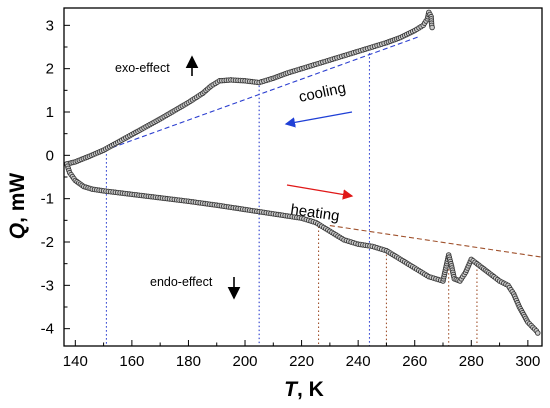 The height and width of the screenshot is (408, 550). I want to click on x-tick-label: 300, so click(527, 361).